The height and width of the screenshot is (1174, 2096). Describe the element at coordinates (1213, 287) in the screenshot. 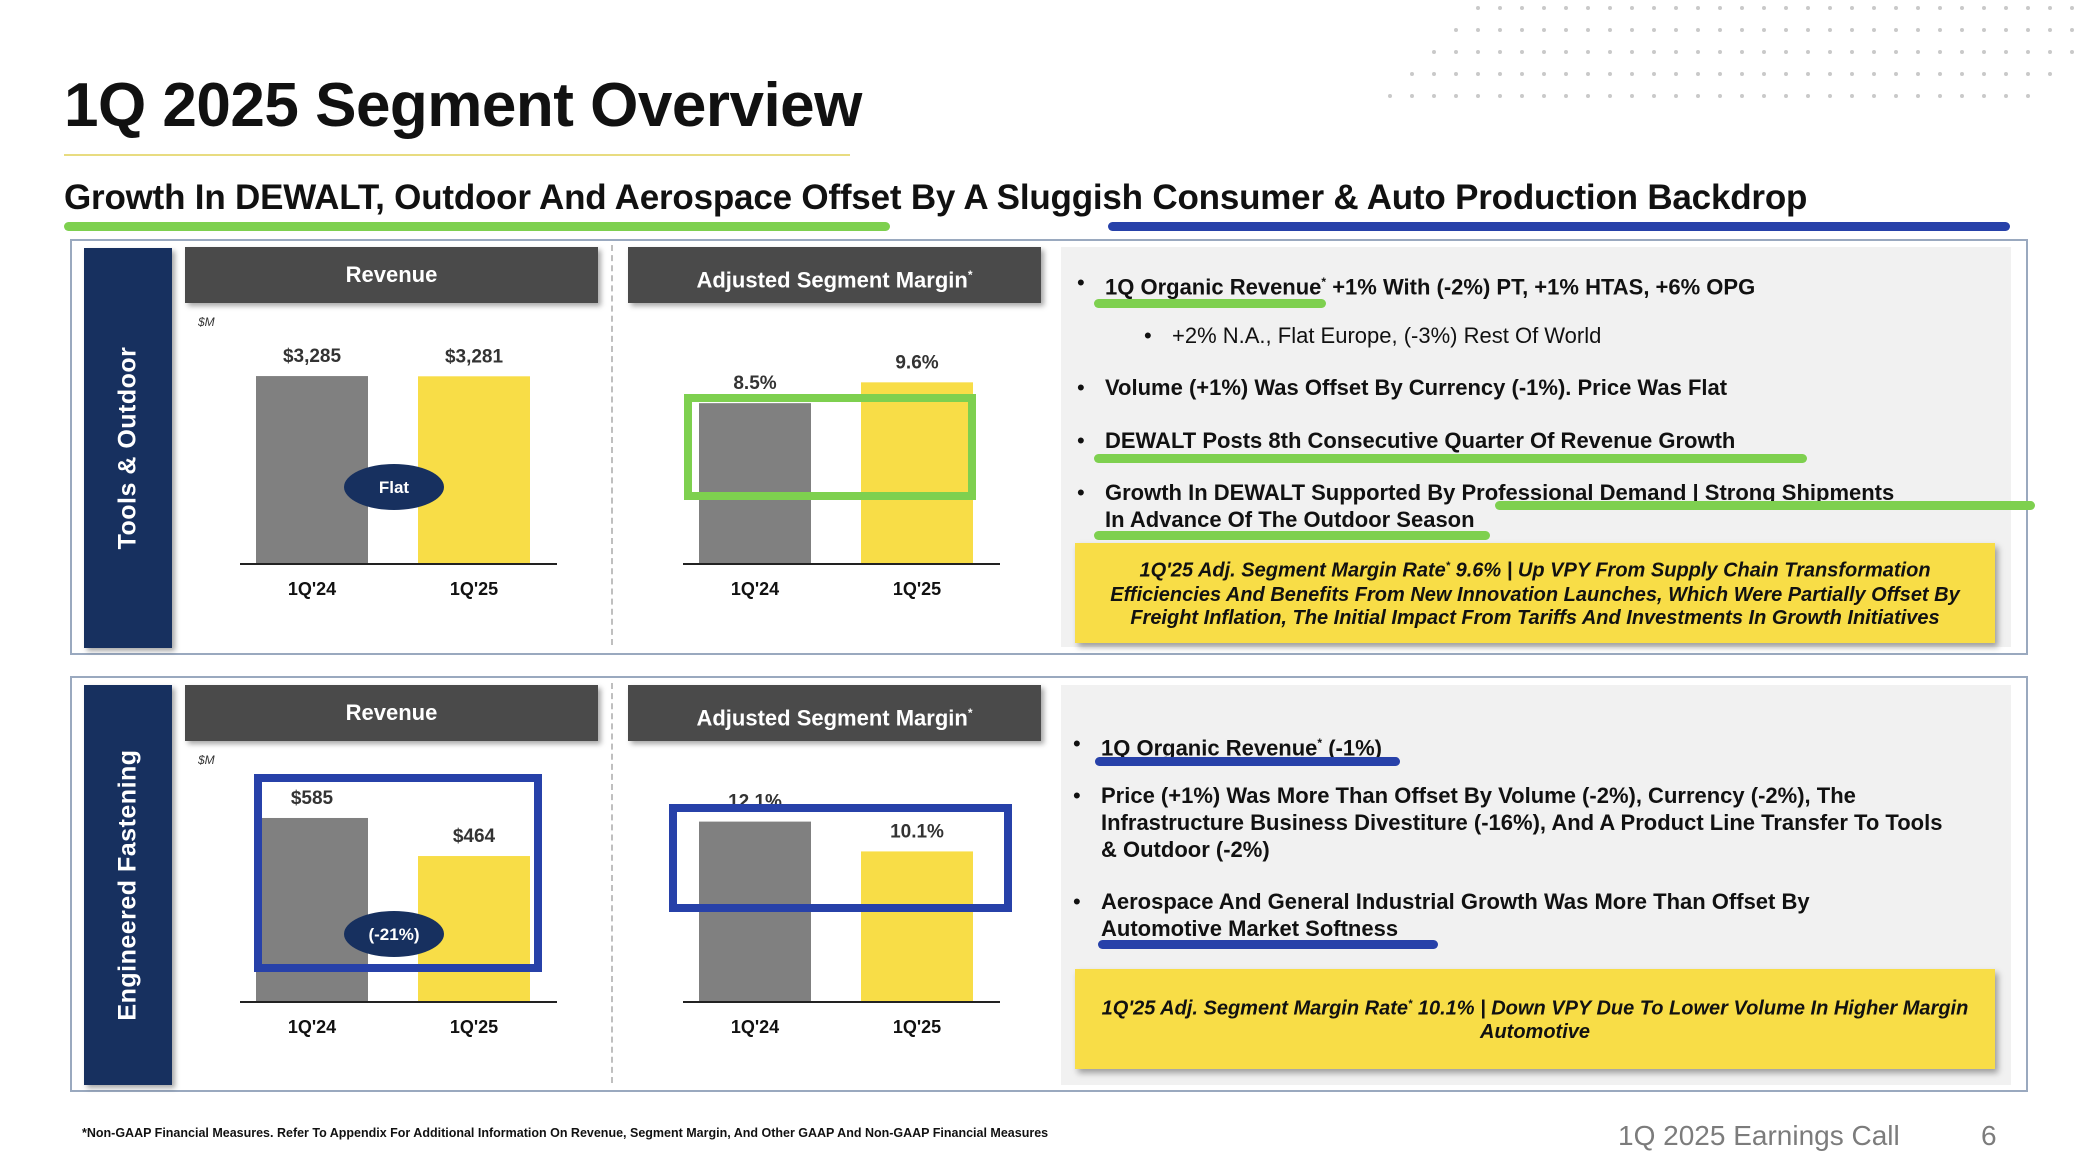

I see `bullet-text: 1Q Organic Revenue` at that location.